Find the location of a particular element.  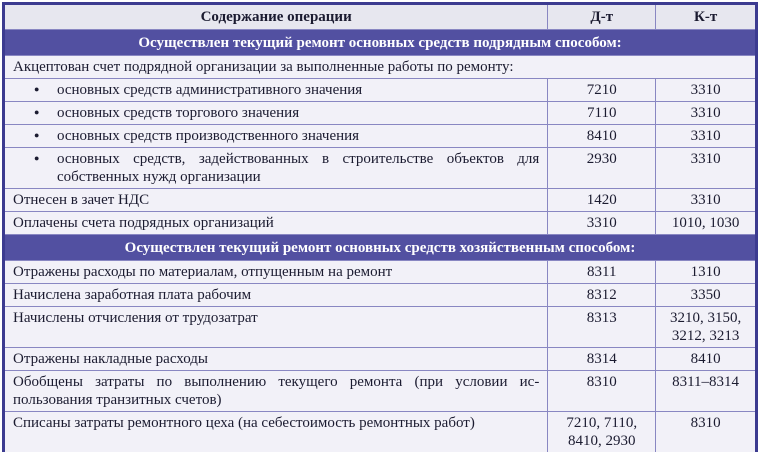

credit-value: 8311–8314 is located at coordinates (706, 391).